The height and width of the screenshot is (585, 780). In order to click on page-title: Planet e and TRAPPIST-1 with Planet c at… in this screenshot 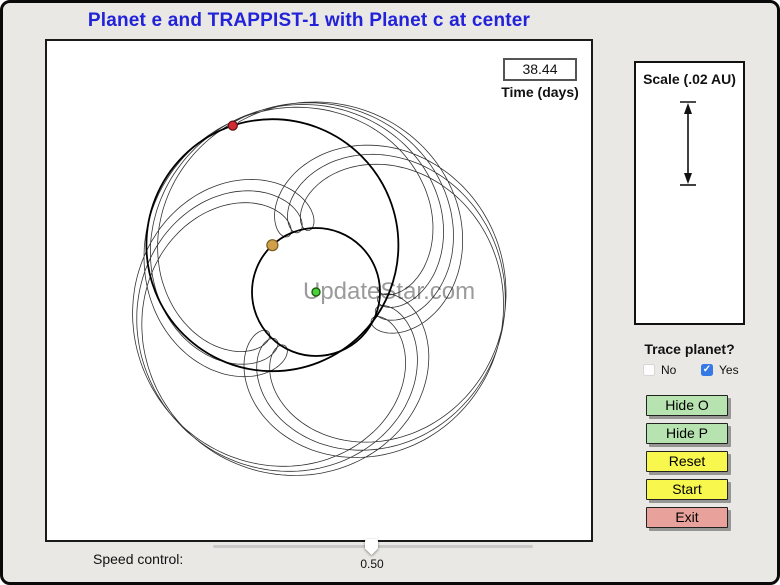, I will do `click(309, 20)`.